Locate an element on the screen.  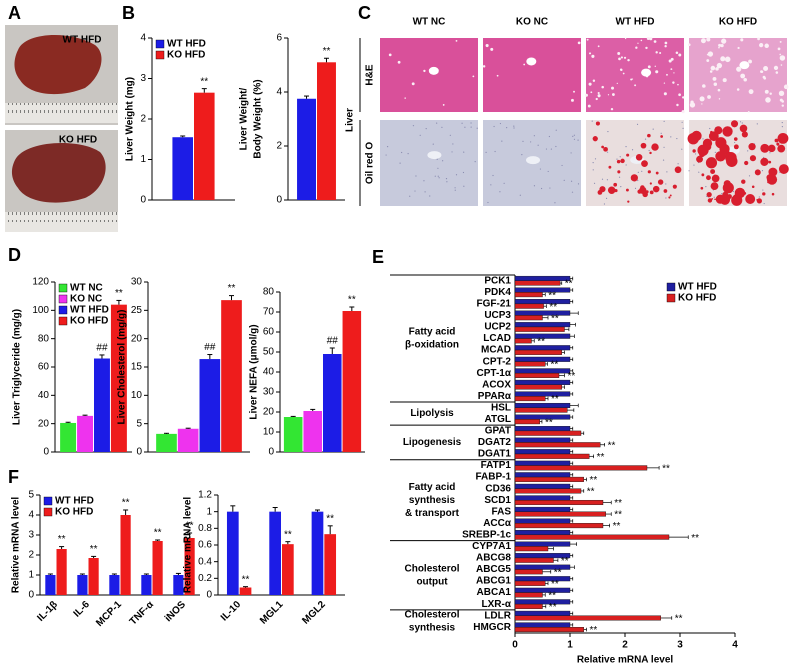
y-tick-label: 5 is located at coordinates (139, 423).